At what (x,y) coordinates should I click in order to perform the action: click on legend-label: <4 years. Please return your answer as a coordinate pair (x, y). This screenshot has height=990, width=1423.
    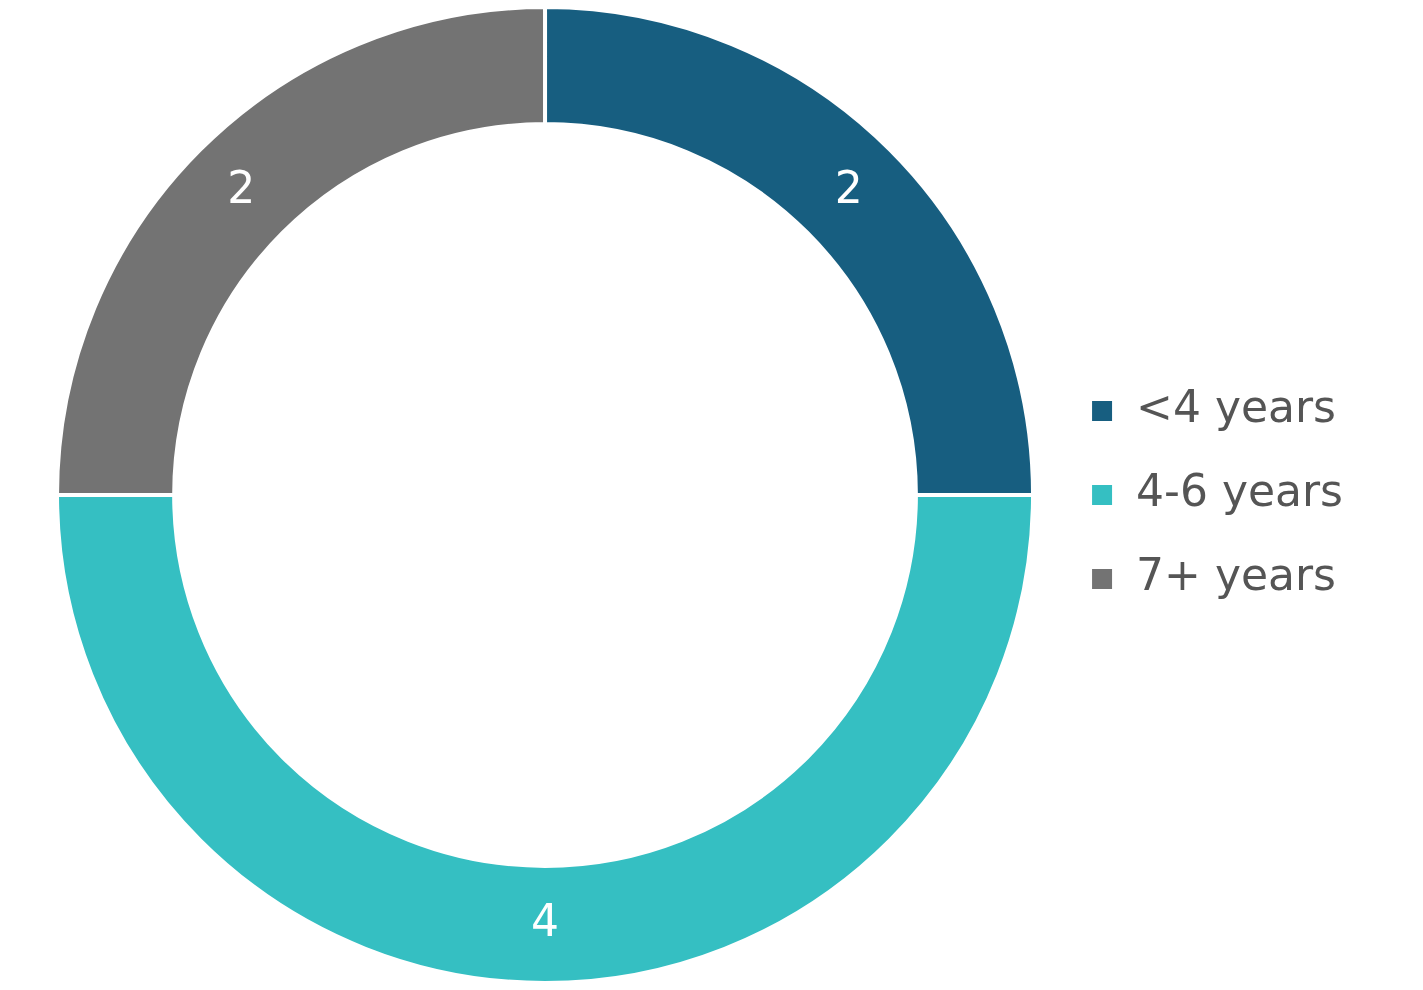
    Looking at the image, I should click on (1236, 407).